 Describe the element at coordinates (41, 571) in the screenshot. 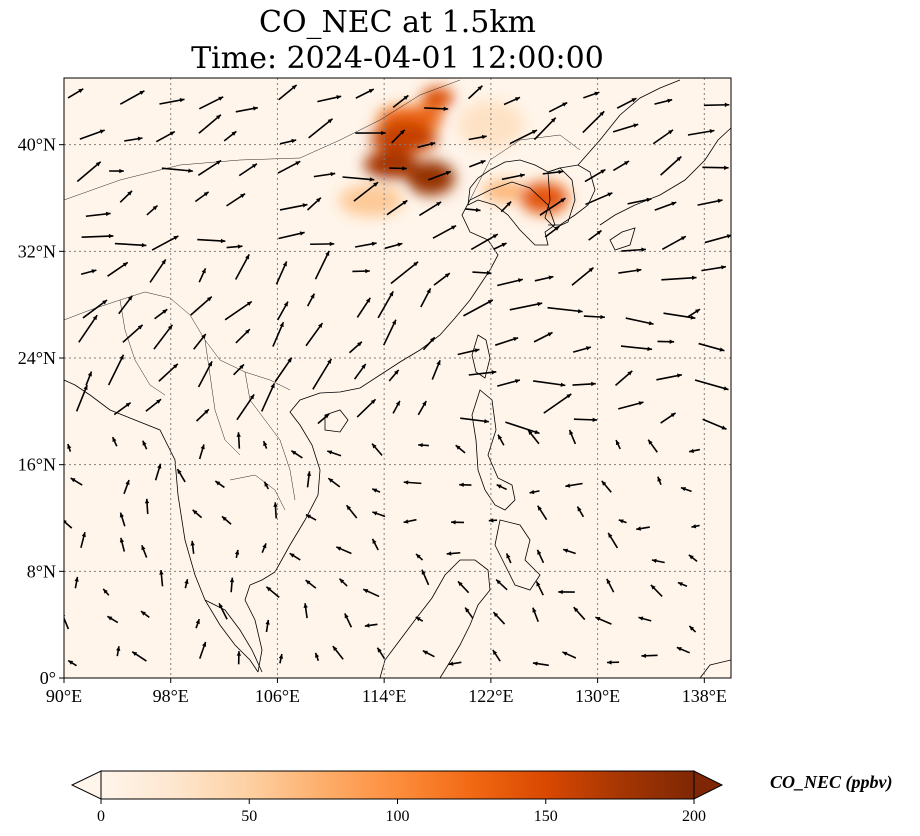

I see `lat-tick-label: 8°N` at that location.